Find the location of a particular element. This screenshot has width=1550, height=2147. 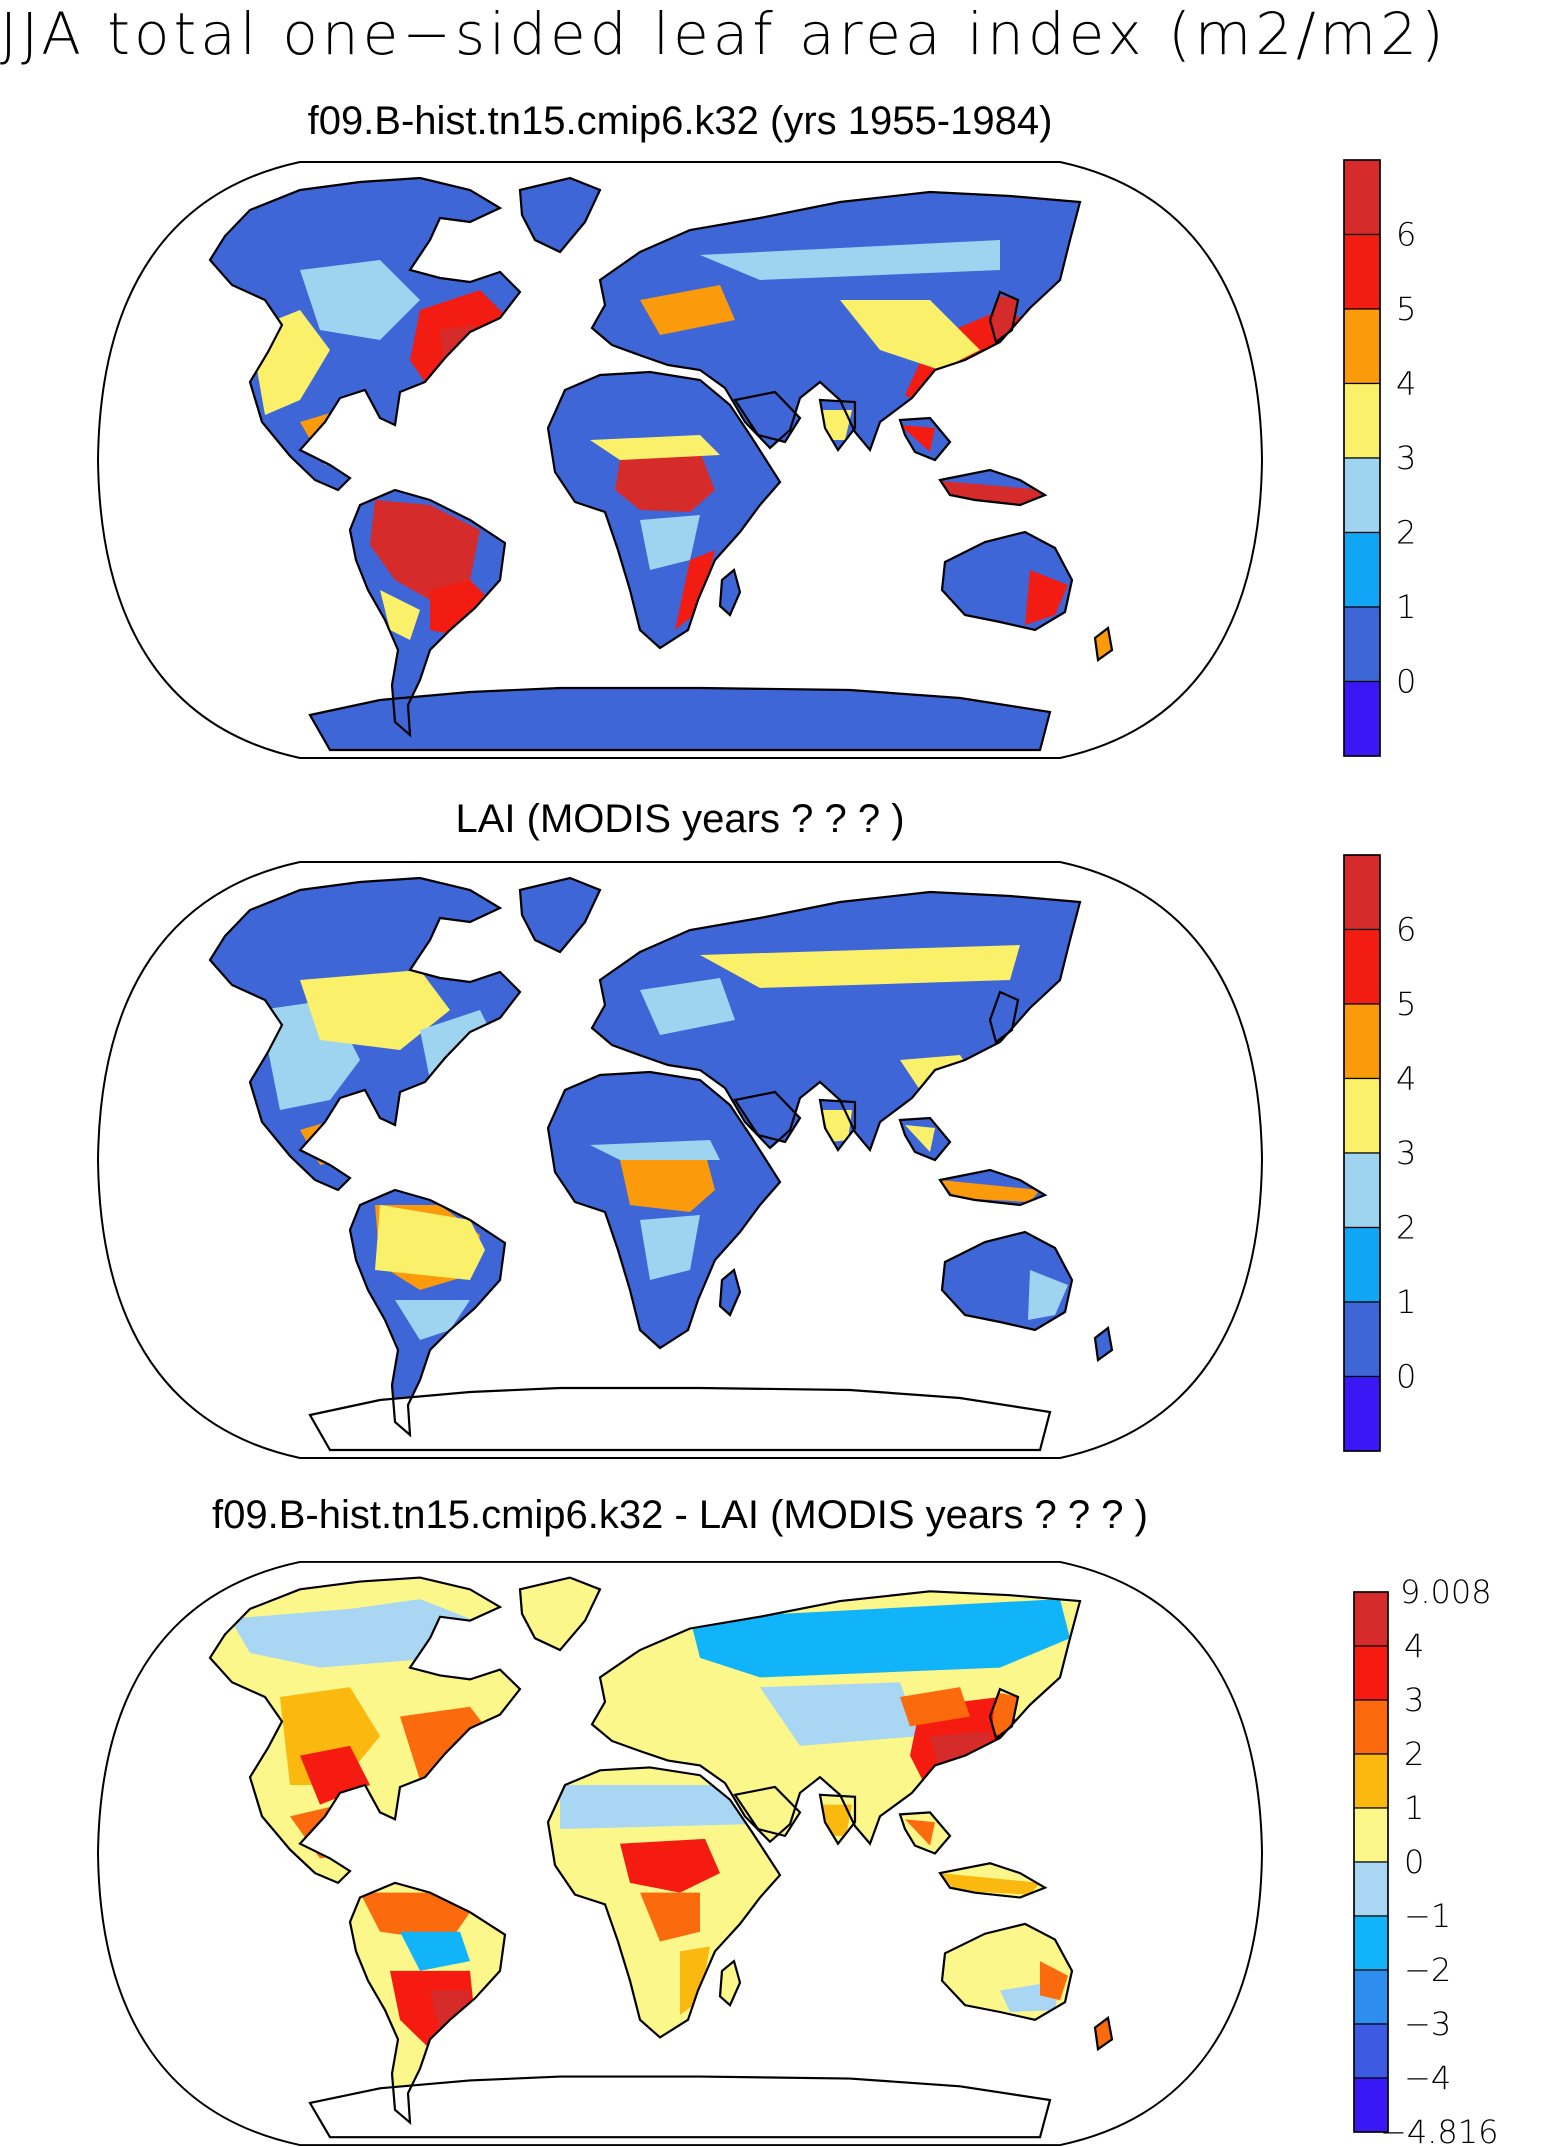

colorbar-difference: 4 3 2 1 0 −1 −2 −3 −4 9.008 −4.816 is located at coordinates (1425, 1860).